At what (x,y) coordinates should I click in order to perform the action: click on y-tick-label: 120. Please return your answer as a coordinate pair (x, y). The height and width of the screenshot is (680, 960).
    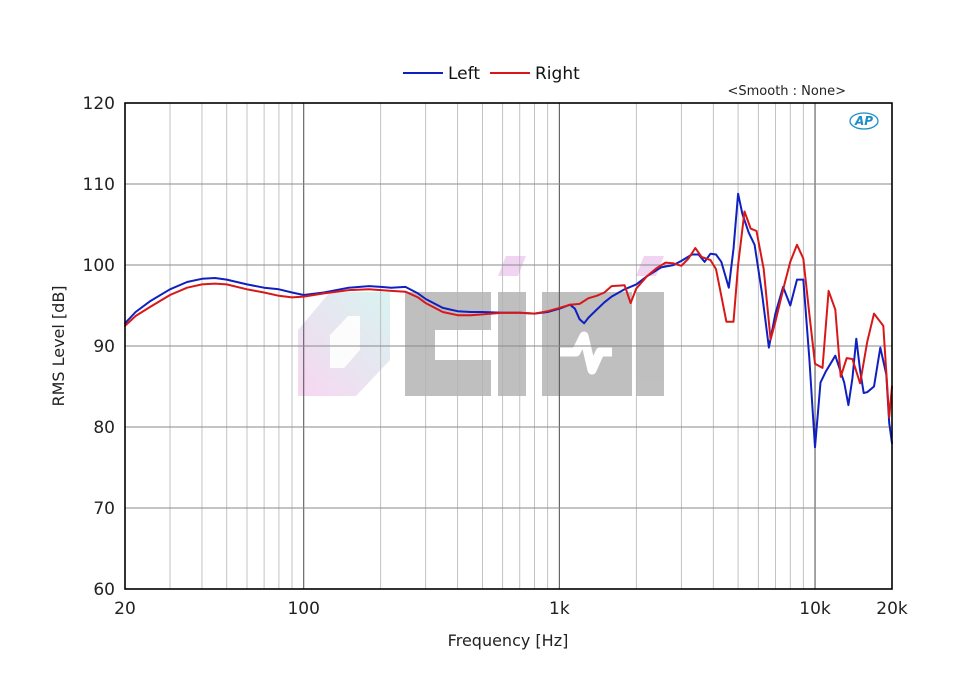
    Looking at the image, I should click on (99, 104).